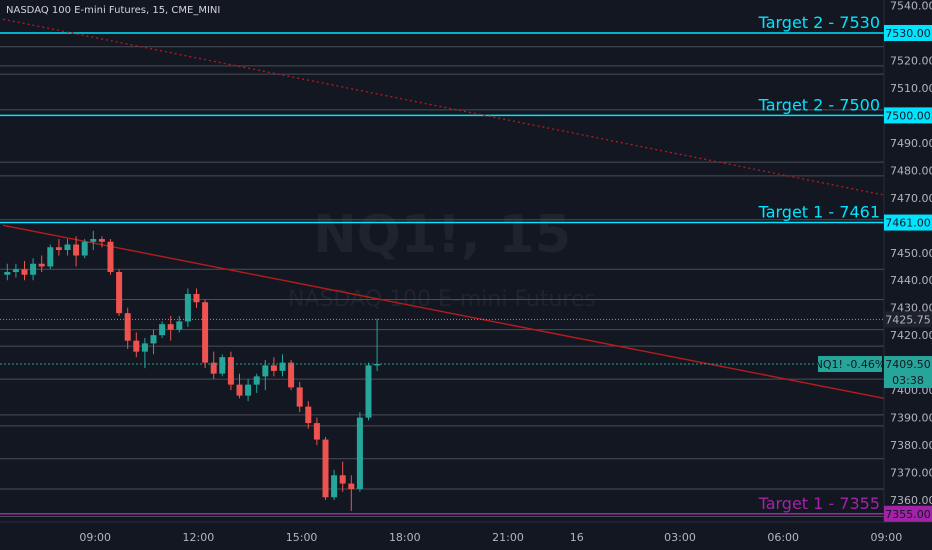 The width and height of the screenshot is (932, 550). What do you see at coordinates (442, 341) in the screenshot?
I see `price-lines` at bounding box center [442, 341].